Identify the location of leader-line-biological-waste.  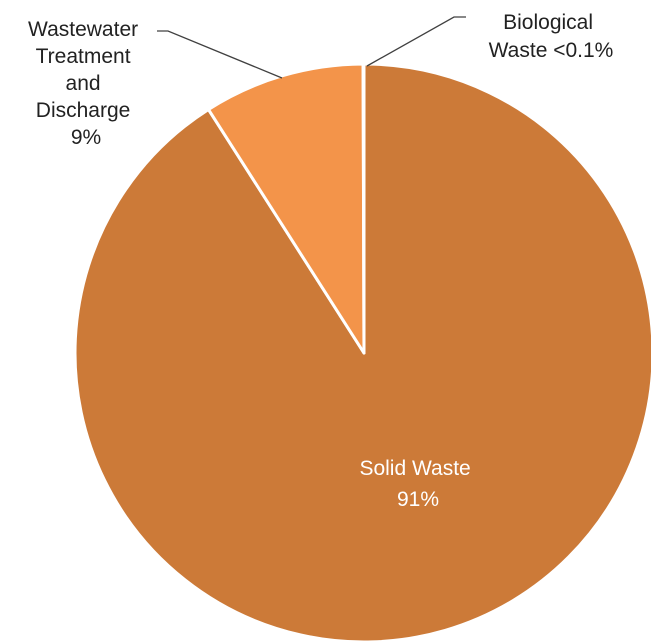
(416, 41).